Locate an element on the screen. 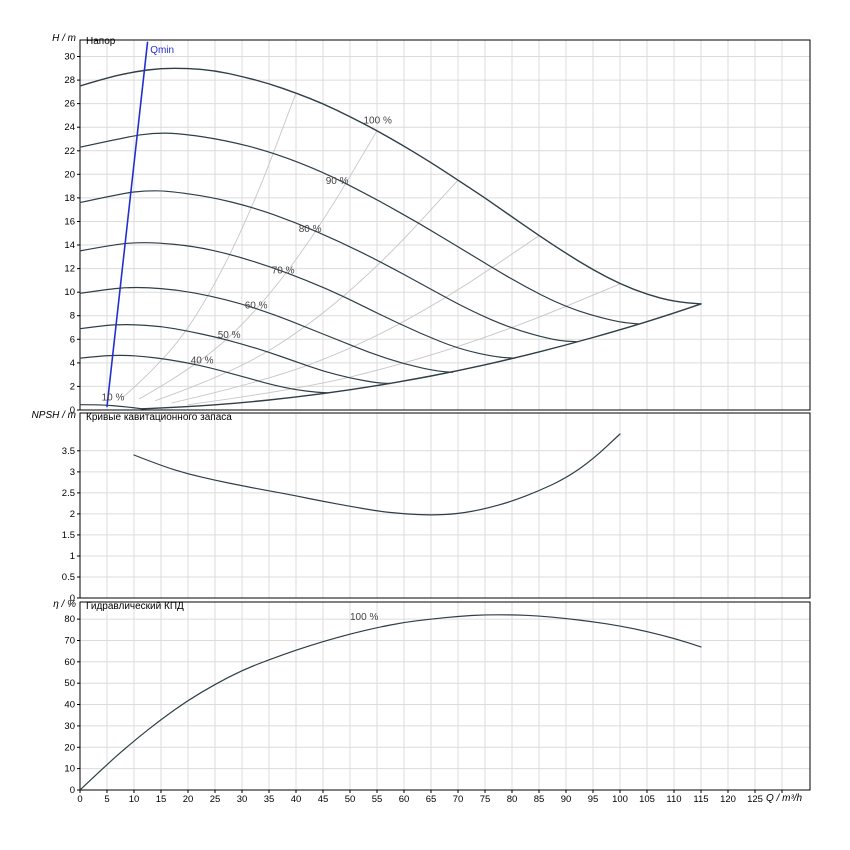  eff-y-tick-label: 20 is located at coordinates (69, 747).